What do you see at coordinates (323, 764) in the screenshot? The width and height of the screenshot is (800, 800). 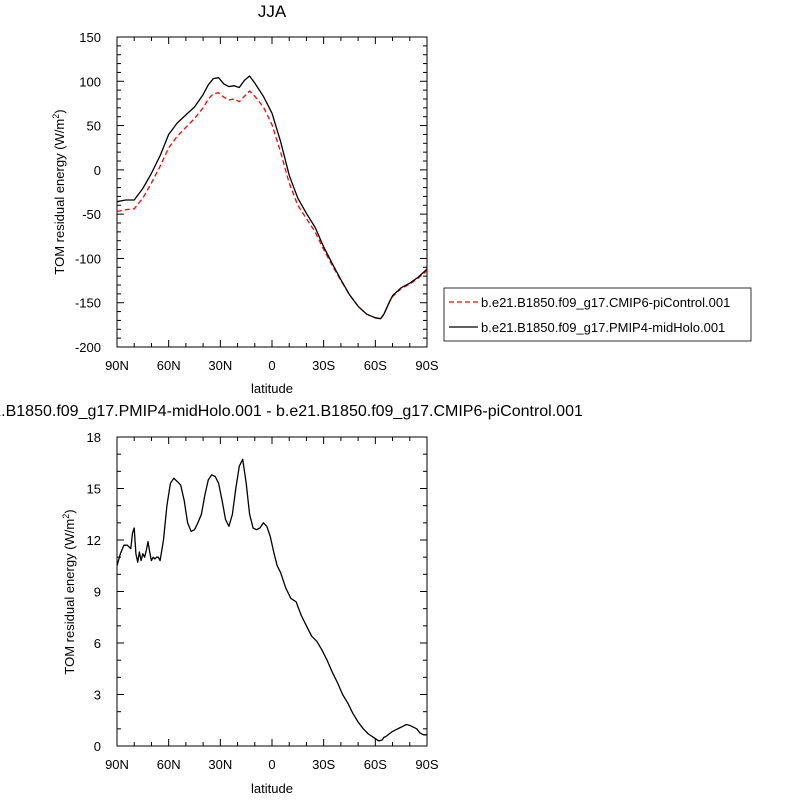 I see `bottom-x-tick-label: 30S` at bounding box center [323, 764].